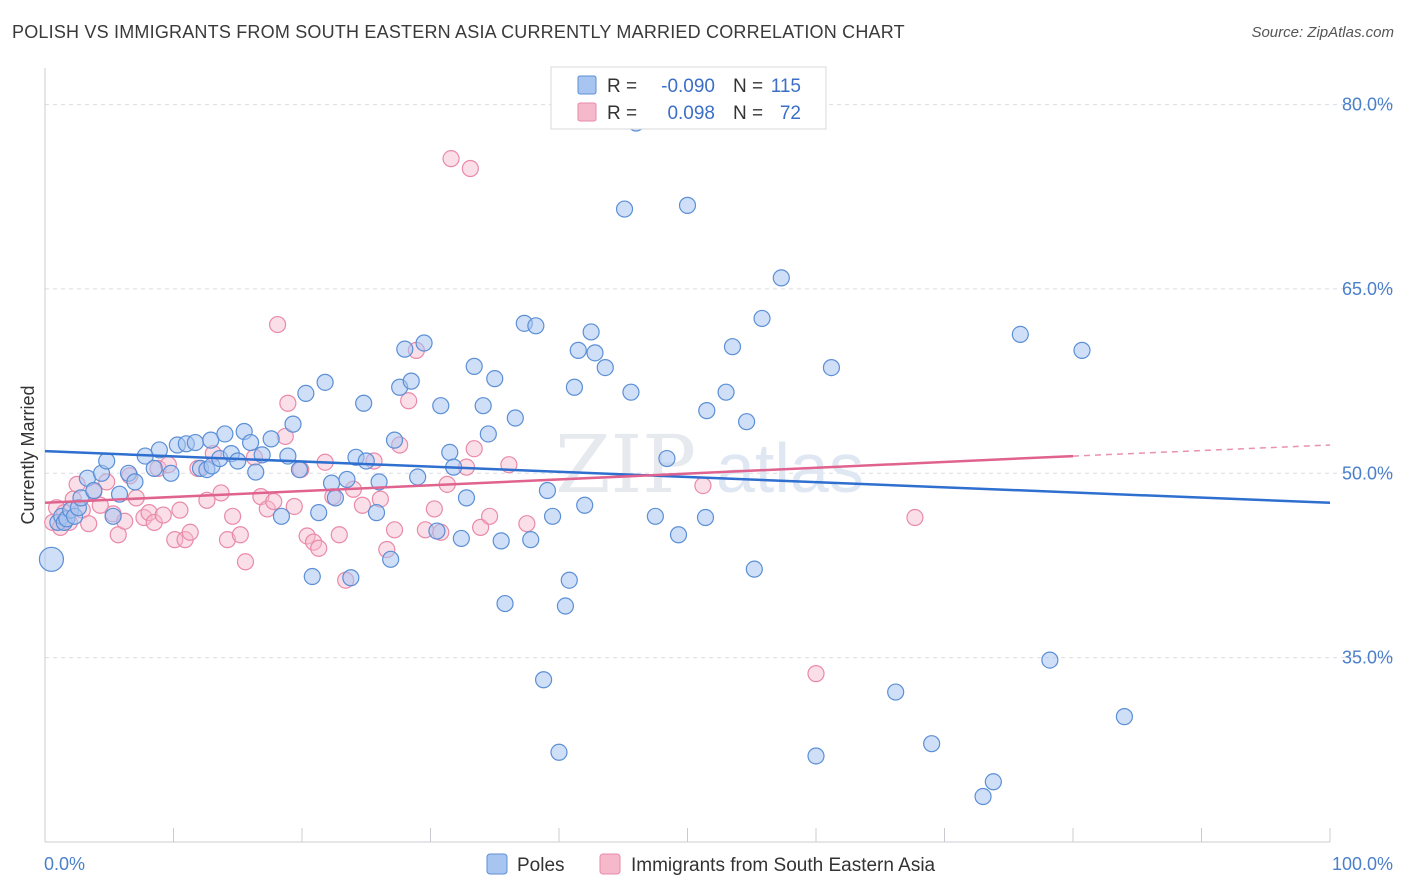 The width and height of the screenshot is (1406, 892). I want to click on x-tick-label: 100.0%, so click(1362, 864).